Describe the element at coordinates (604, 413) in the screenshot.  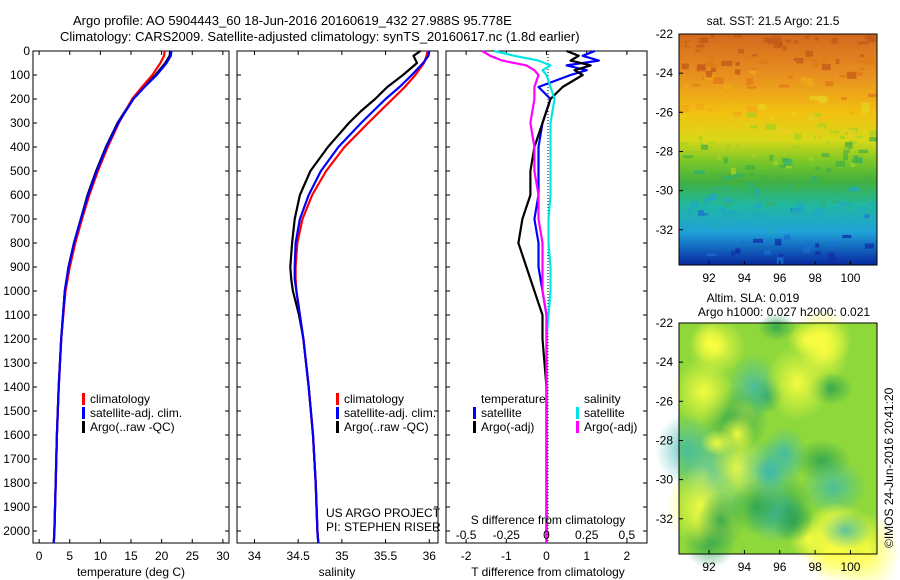
I see `legend-s-satellite: satellite` at that location.